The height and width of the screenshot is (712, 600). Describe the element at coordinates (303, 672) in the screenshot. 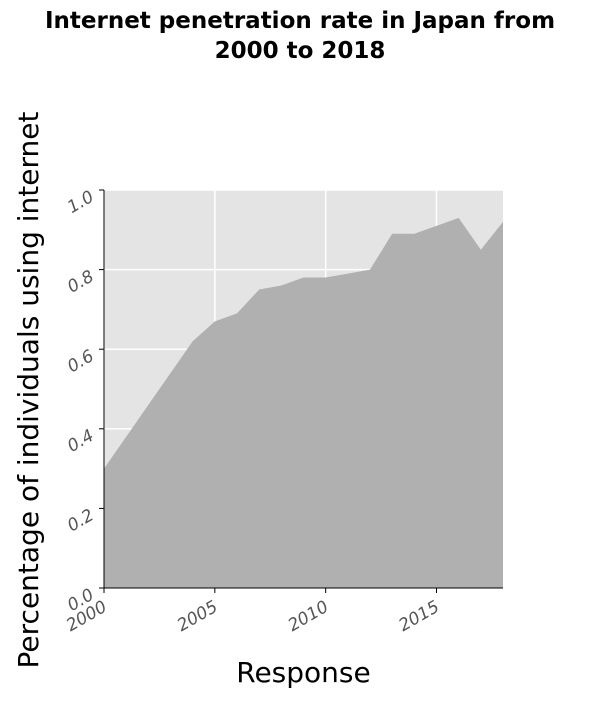

I see `x-axis-title: Response` at that location.